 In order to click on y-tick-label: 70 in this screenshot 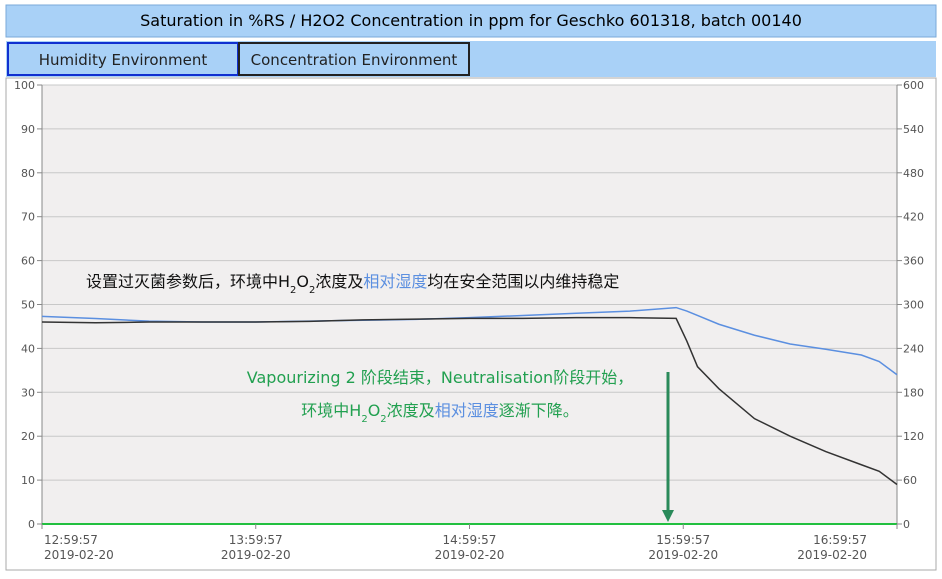, I will do `click(28, 217)`.